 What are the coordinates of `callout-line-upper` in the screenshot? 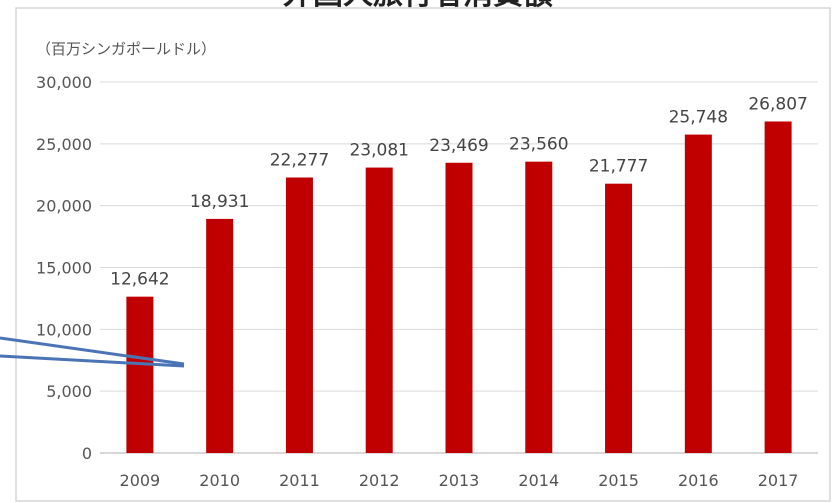 It's located at (92, 351).